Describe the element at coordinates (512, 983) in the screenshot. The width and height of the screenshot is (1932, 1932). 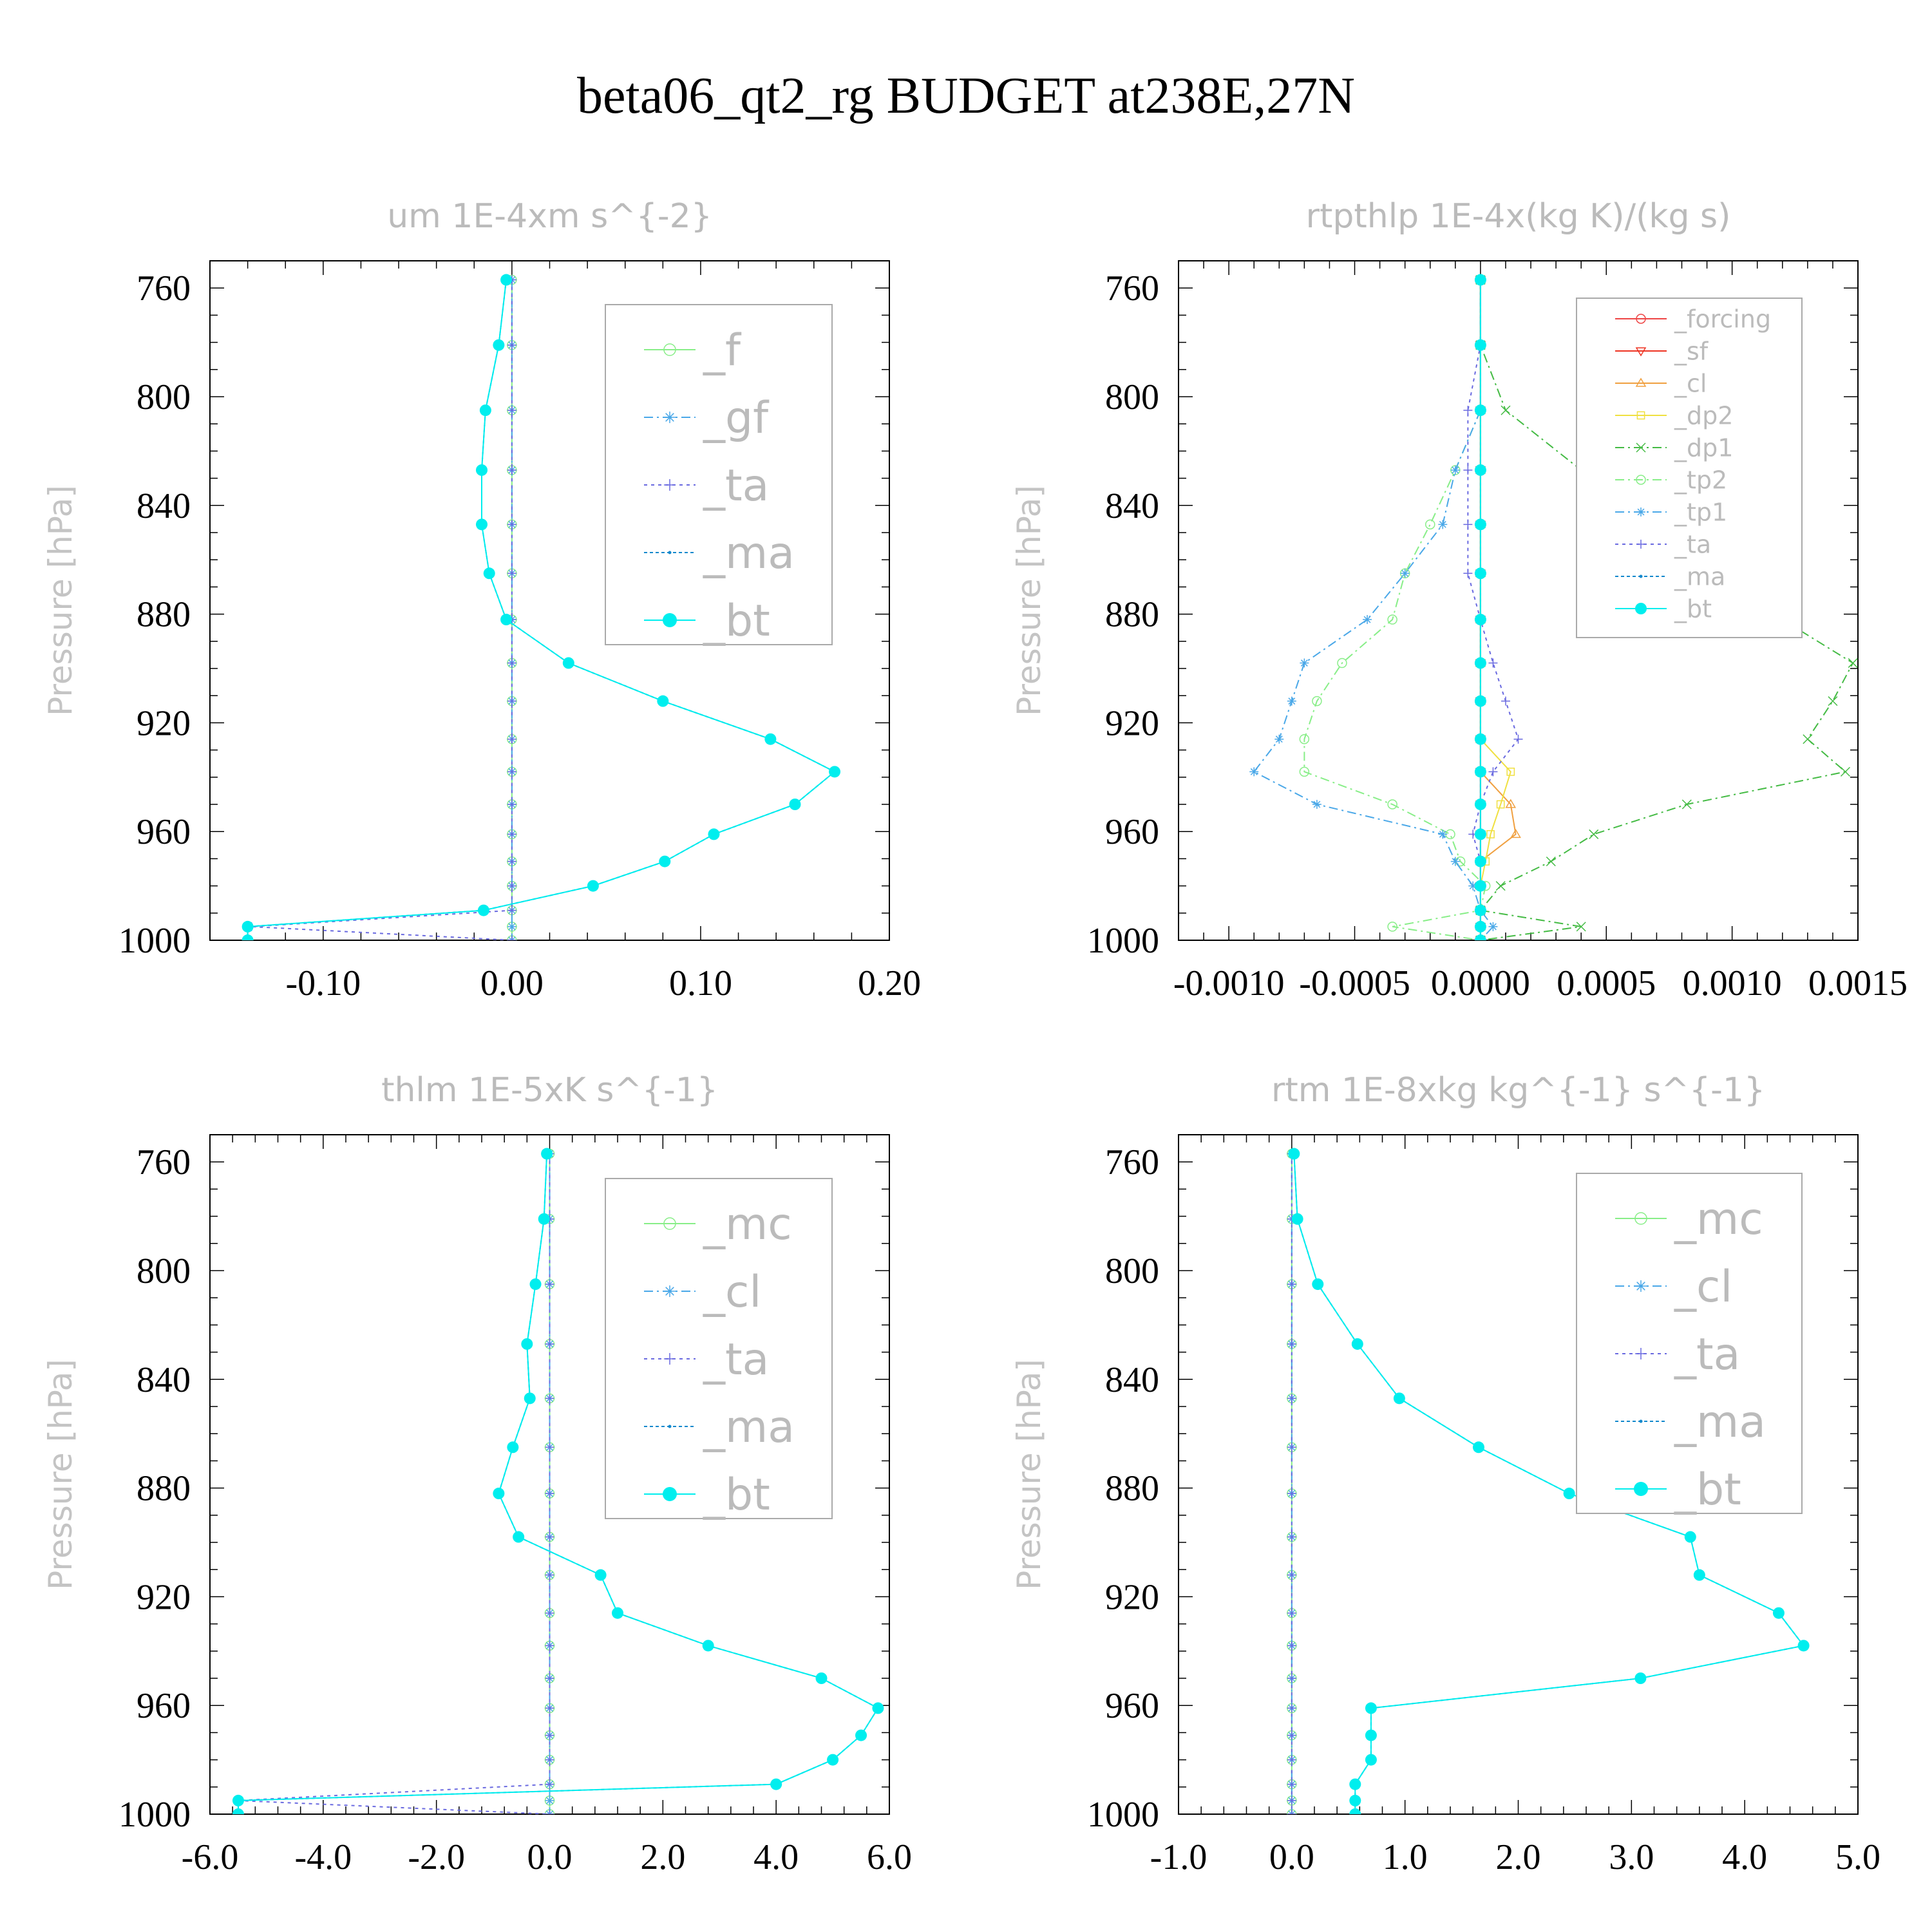
I see `x-tick-label: 0.00` at that location.